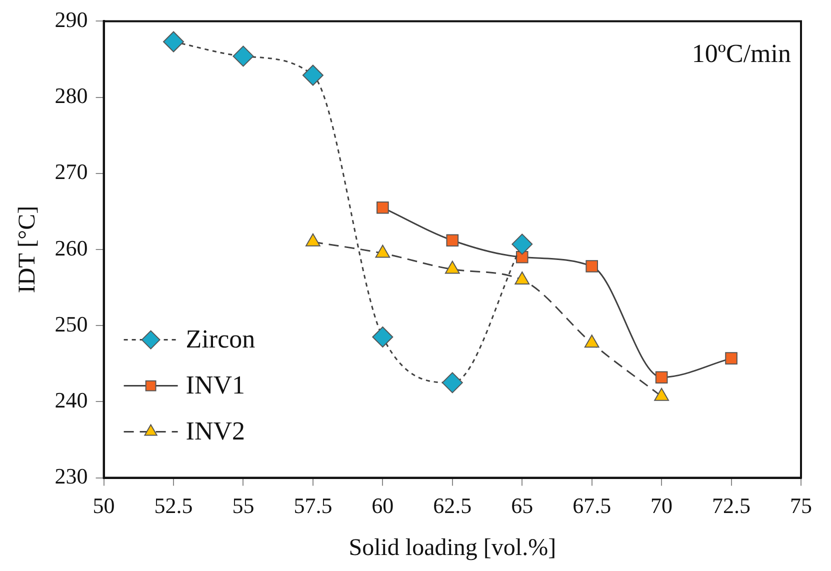  I want to click on x-axis-title: Solid loading [vol.%], so click(452, 547).